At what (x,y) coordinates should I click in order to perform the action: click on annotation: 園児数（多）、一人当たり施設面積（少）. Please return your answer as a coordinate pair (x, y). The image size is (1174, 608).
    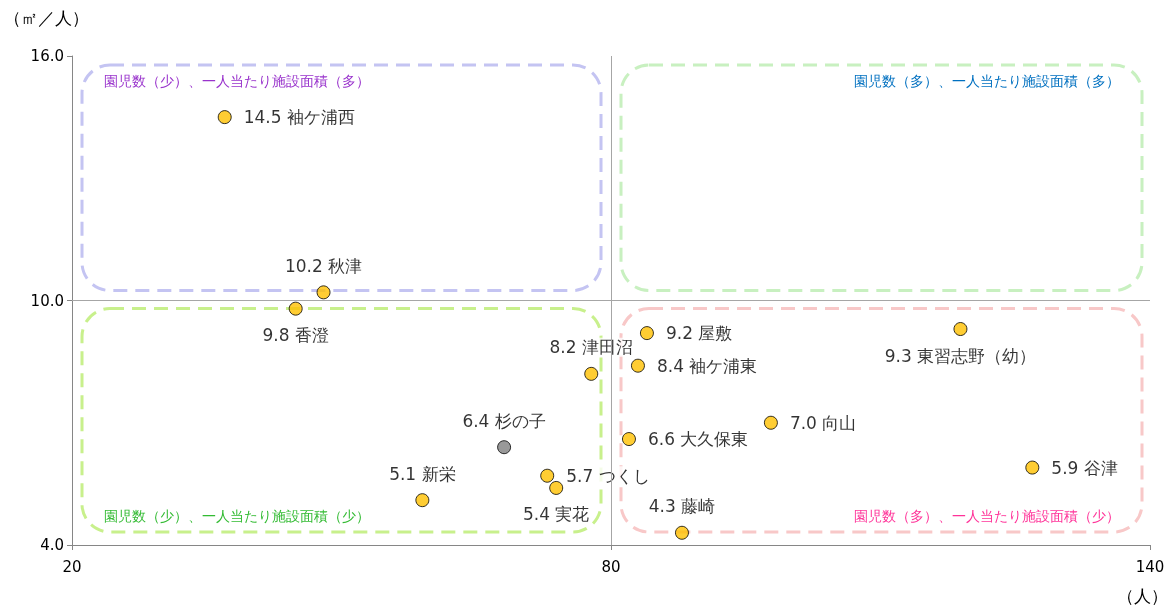
    Looking at the image, I should click on (987, 516).